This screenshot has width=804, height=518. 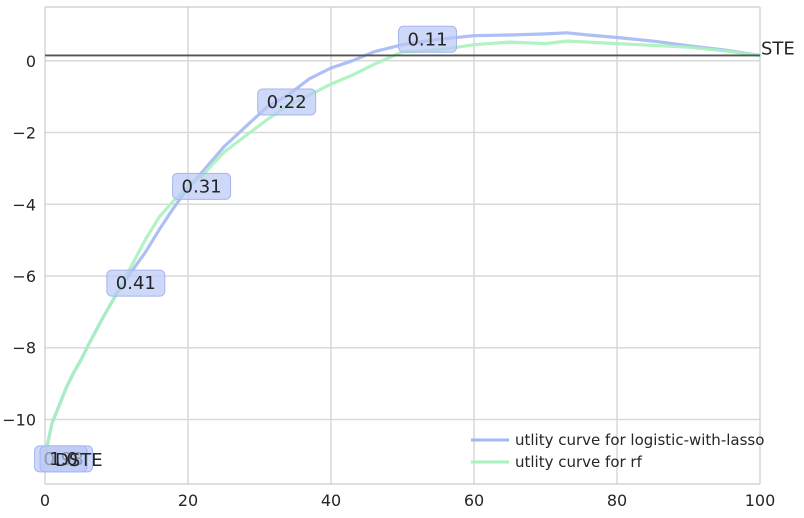 What do you see at coordinates (31, 61) in the screenshot?
I see `y-tick-label: 0` at bounding box center [31, 61].